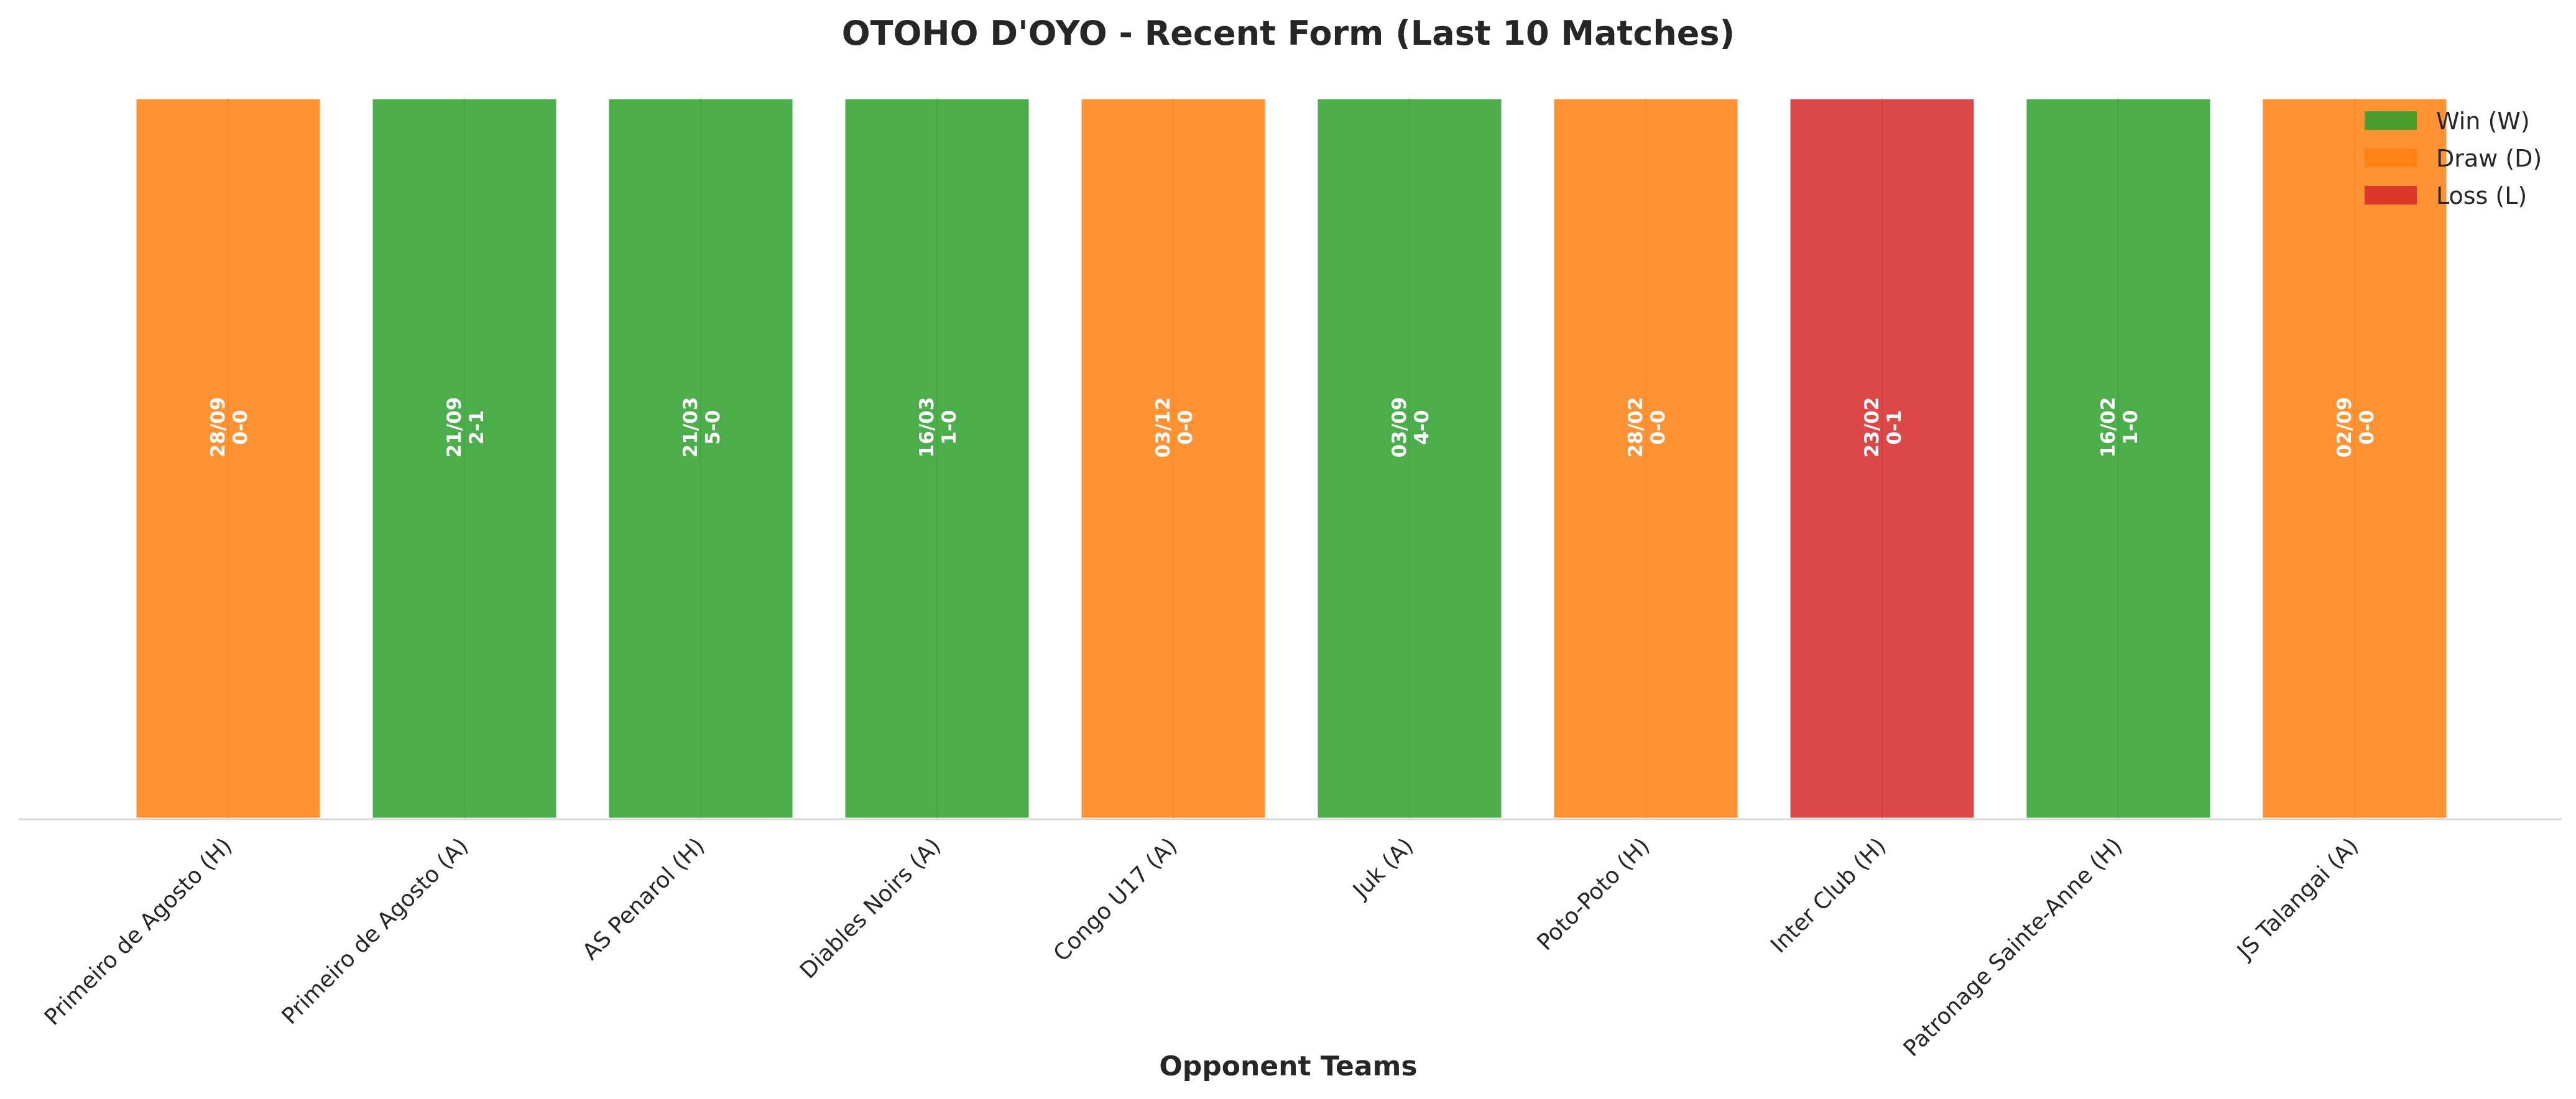  I want to click on bar-label-3: 21/035-0, so click(702, 427).